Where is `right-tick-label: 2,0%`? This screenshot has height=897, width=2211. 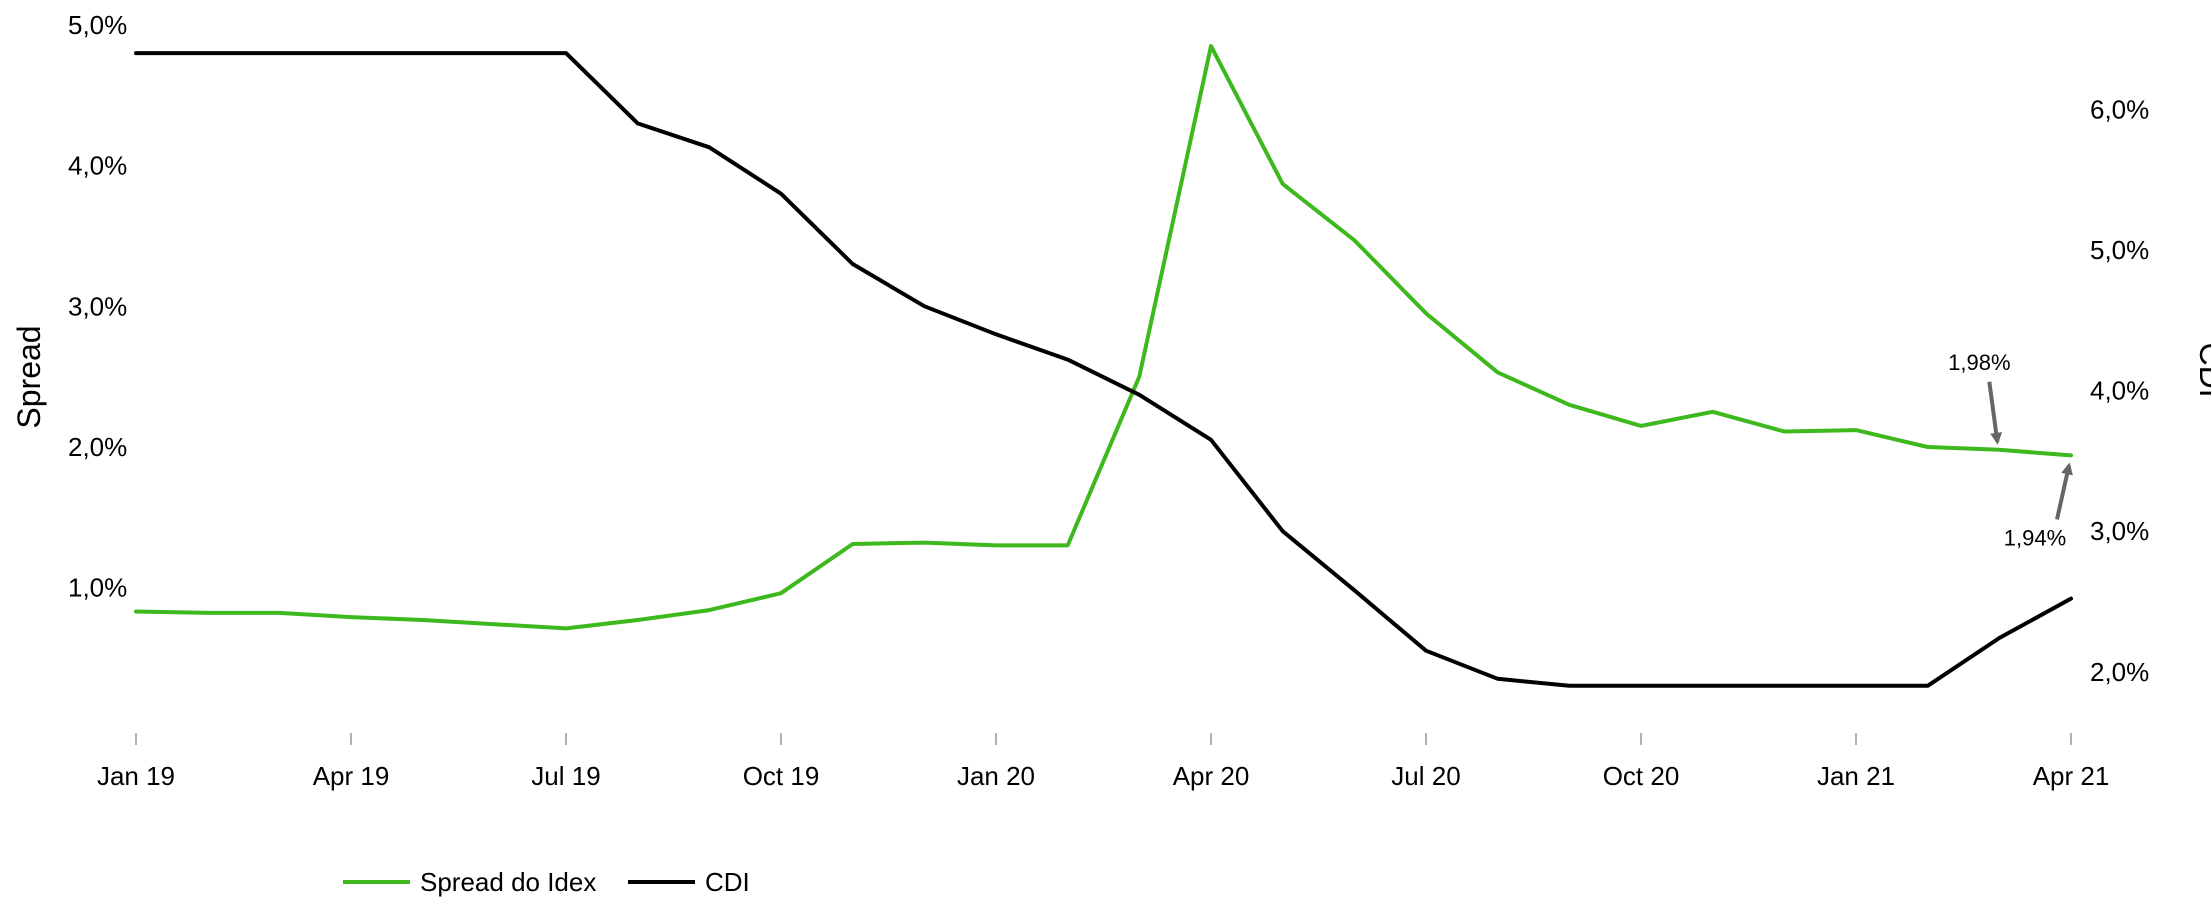 right-tick-label: 2,0% is located at coordinates (2119, 672).